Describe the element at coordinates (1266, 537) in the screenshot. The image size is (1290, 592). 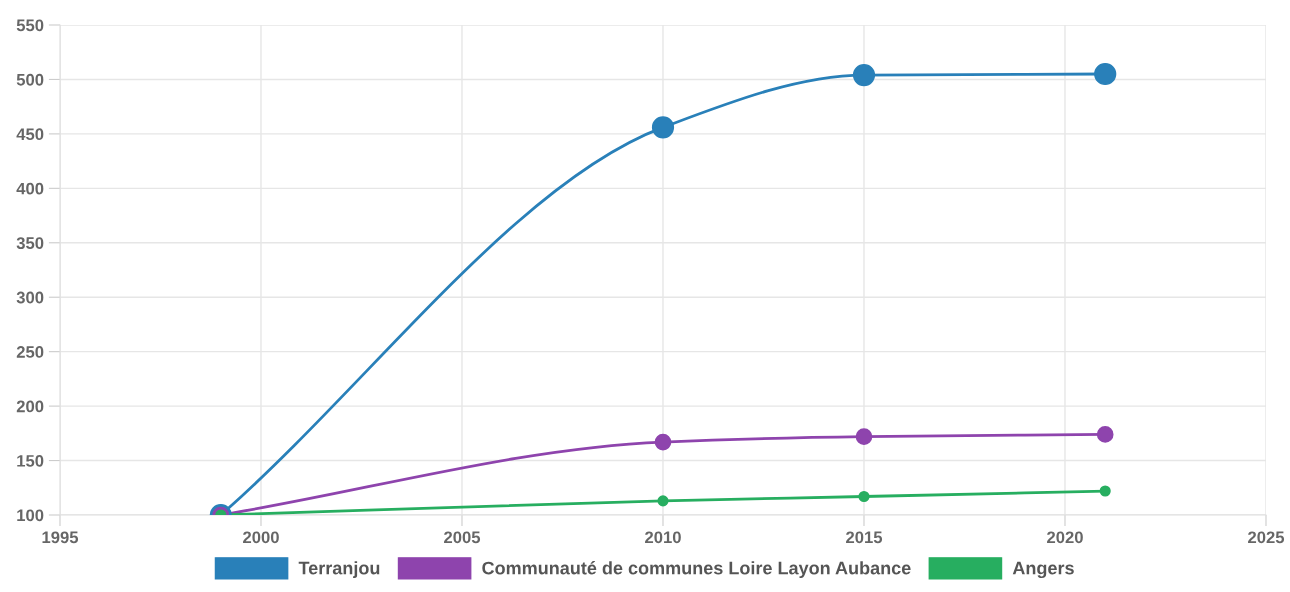
I see `x-tick-label: 2025` at that location.